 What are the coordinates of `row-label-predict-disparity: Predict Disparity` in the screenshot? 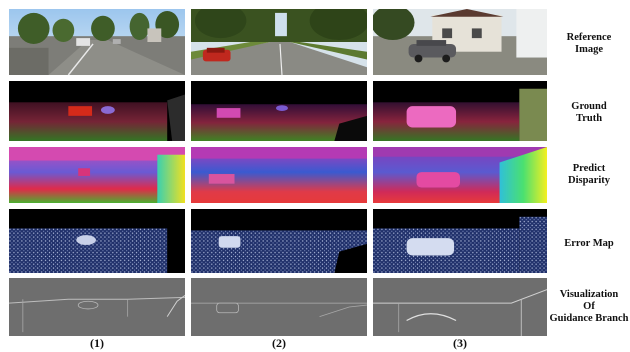 It's located at (589, 174).